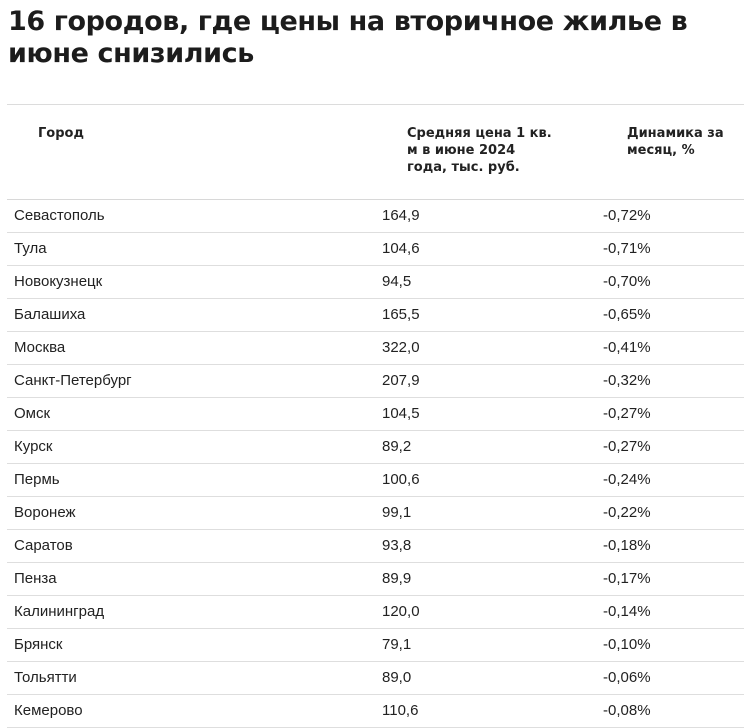 This screenshot has width=744, height=728. Describe the element at coordinates (627, 644) in the screenshot. I see `cell-dynamics: -0,10%` at that location.